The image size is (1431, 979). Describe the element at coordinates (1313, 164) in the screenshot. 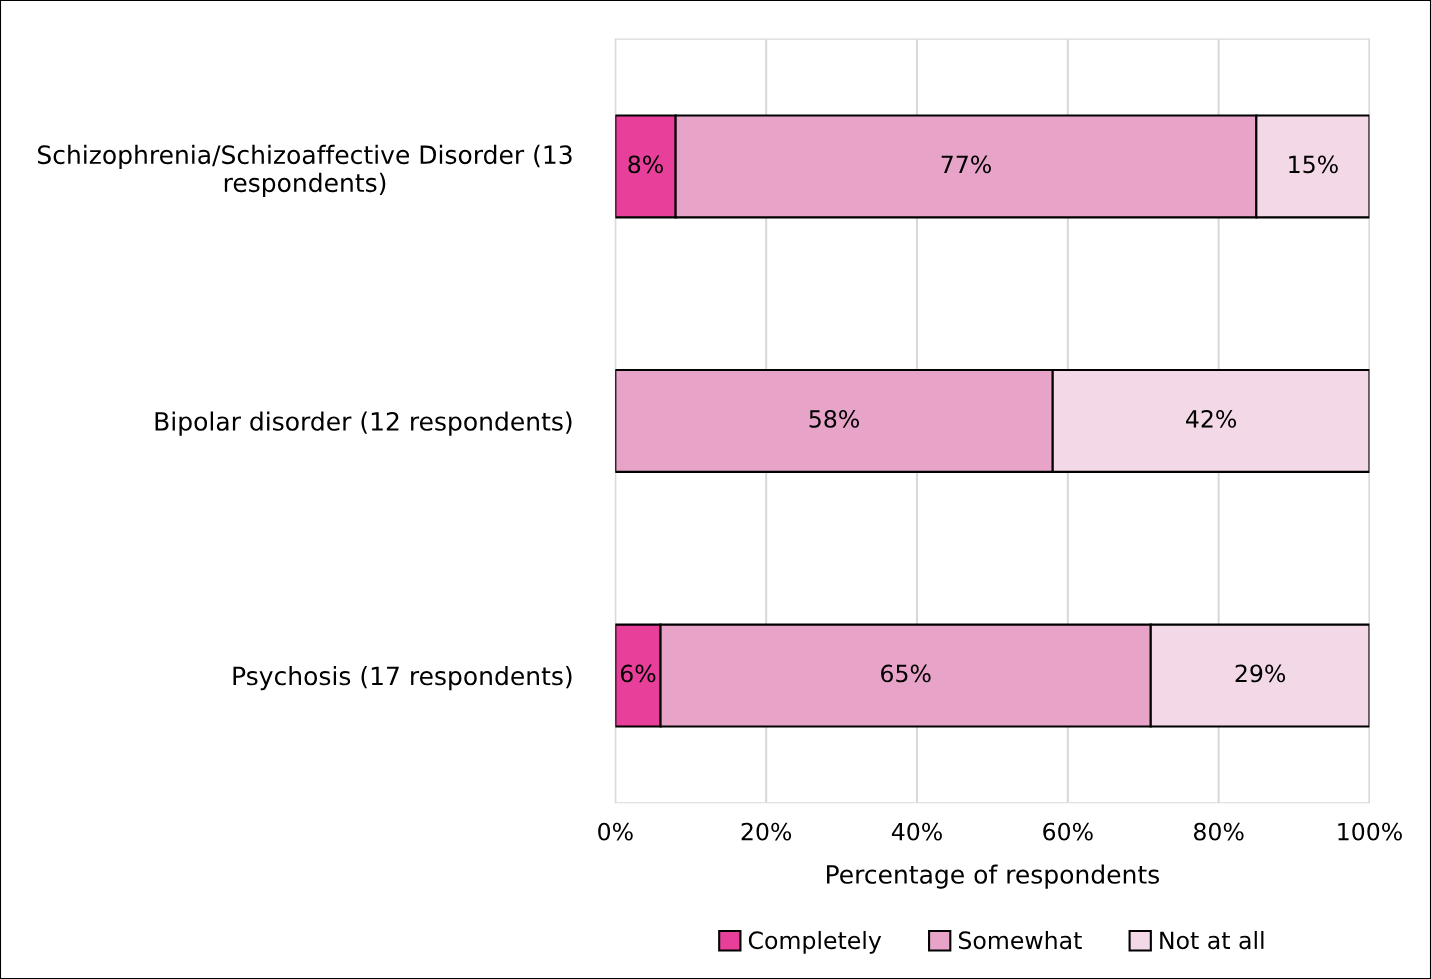

I see `data-label: 15%` at that location.